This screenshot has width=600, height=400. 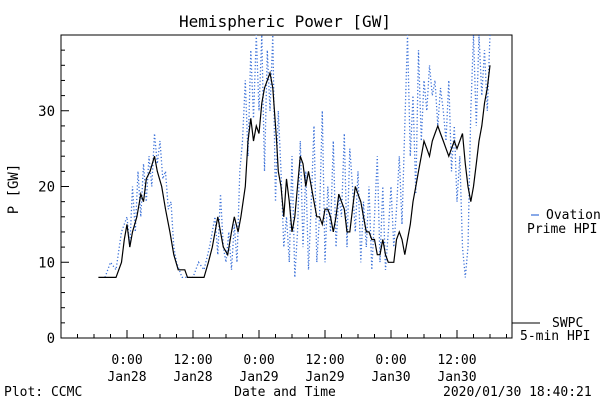 What do you see at coordinates (562, 229) in the screenshot?
I see `legend-ovation-label-line2: Prime HPI` at bounding box center [562, 229].